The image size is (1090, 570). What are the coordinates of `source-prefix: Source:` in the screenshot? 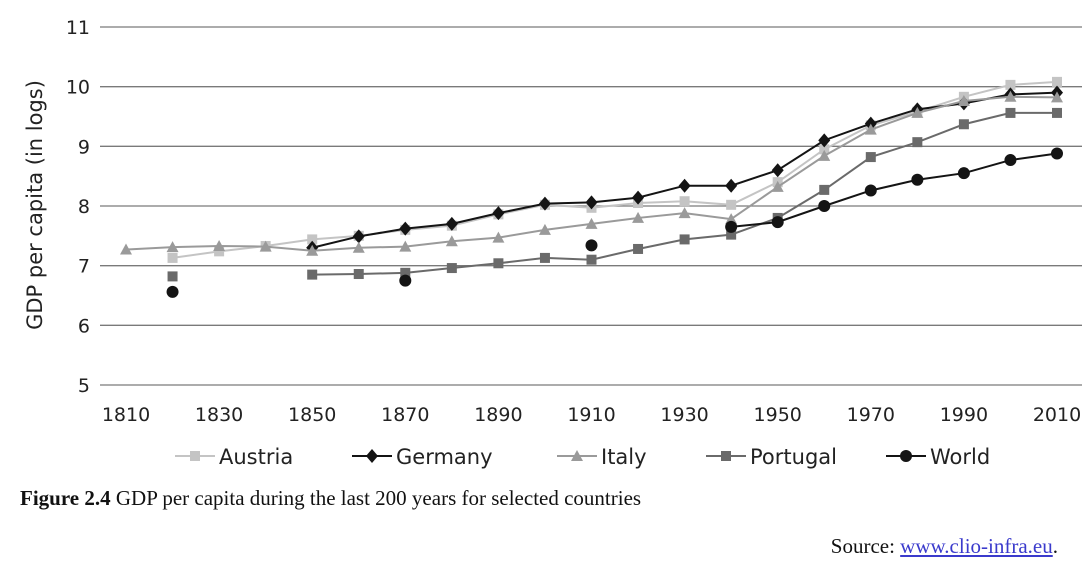 It's located at (865, 546).